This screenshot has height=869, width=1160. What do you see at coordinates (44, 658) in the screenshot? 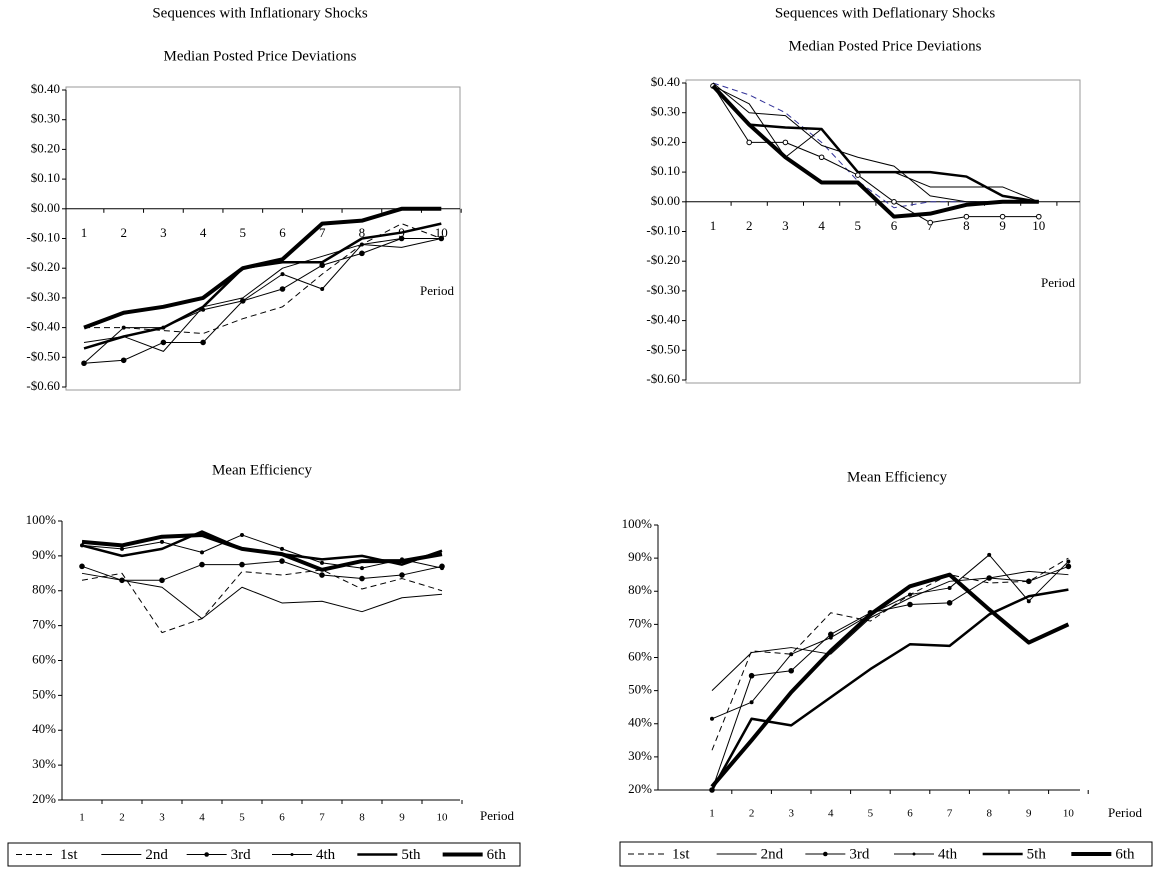
I see `y-tick-label: 60%` at bounding box center [44, 658].